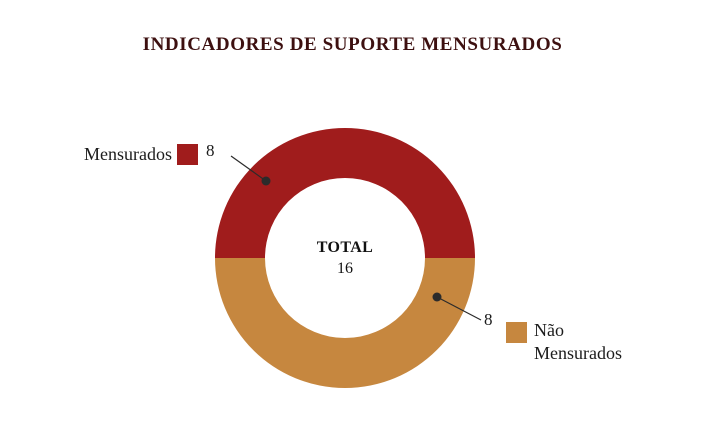  I want to click on legend-label-nao-mensurados: Não Mensurados, so click(578, 341).